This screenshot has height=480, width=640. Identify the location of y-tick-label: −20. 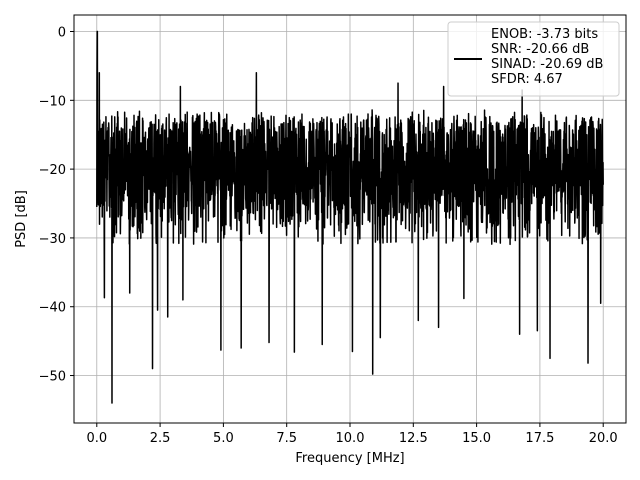
(52, 170).